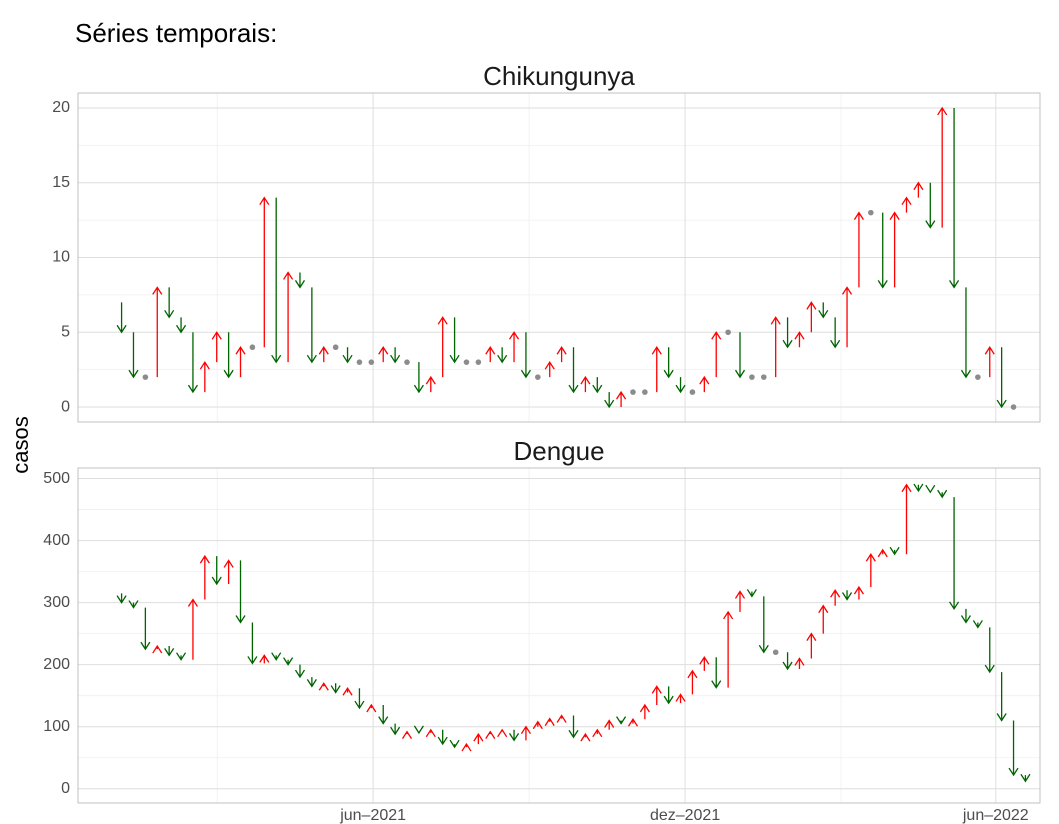 This screenshot has height=824, width=1059. Describe the element at coordinates (56, 664) in the screenshot. I see `y-tick-label: 200` at that location.